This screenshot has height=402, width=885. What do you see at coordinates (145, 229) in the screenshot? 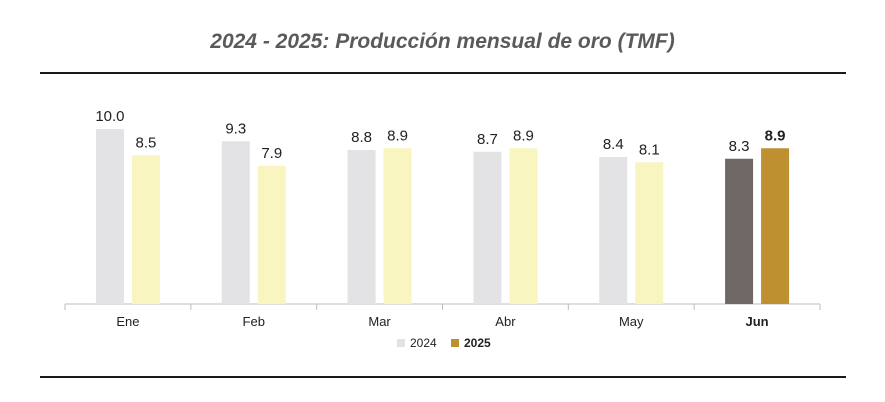
I see `bar-2025-ene` at bounding box center [145, 229].